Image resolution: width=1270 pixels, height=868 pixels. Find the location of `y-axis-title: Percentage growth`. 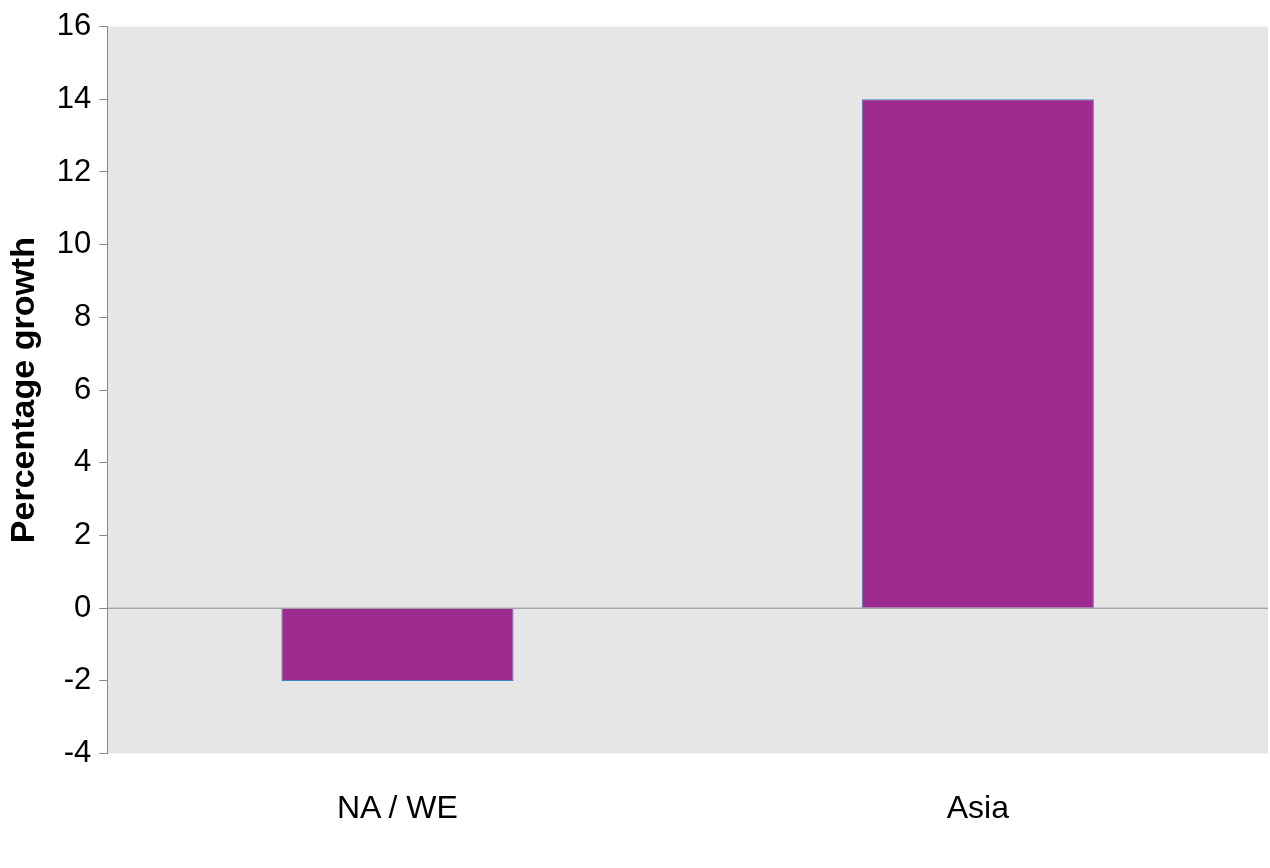

y-axis-title: Percentage growth is located at coordinates (21, 390).